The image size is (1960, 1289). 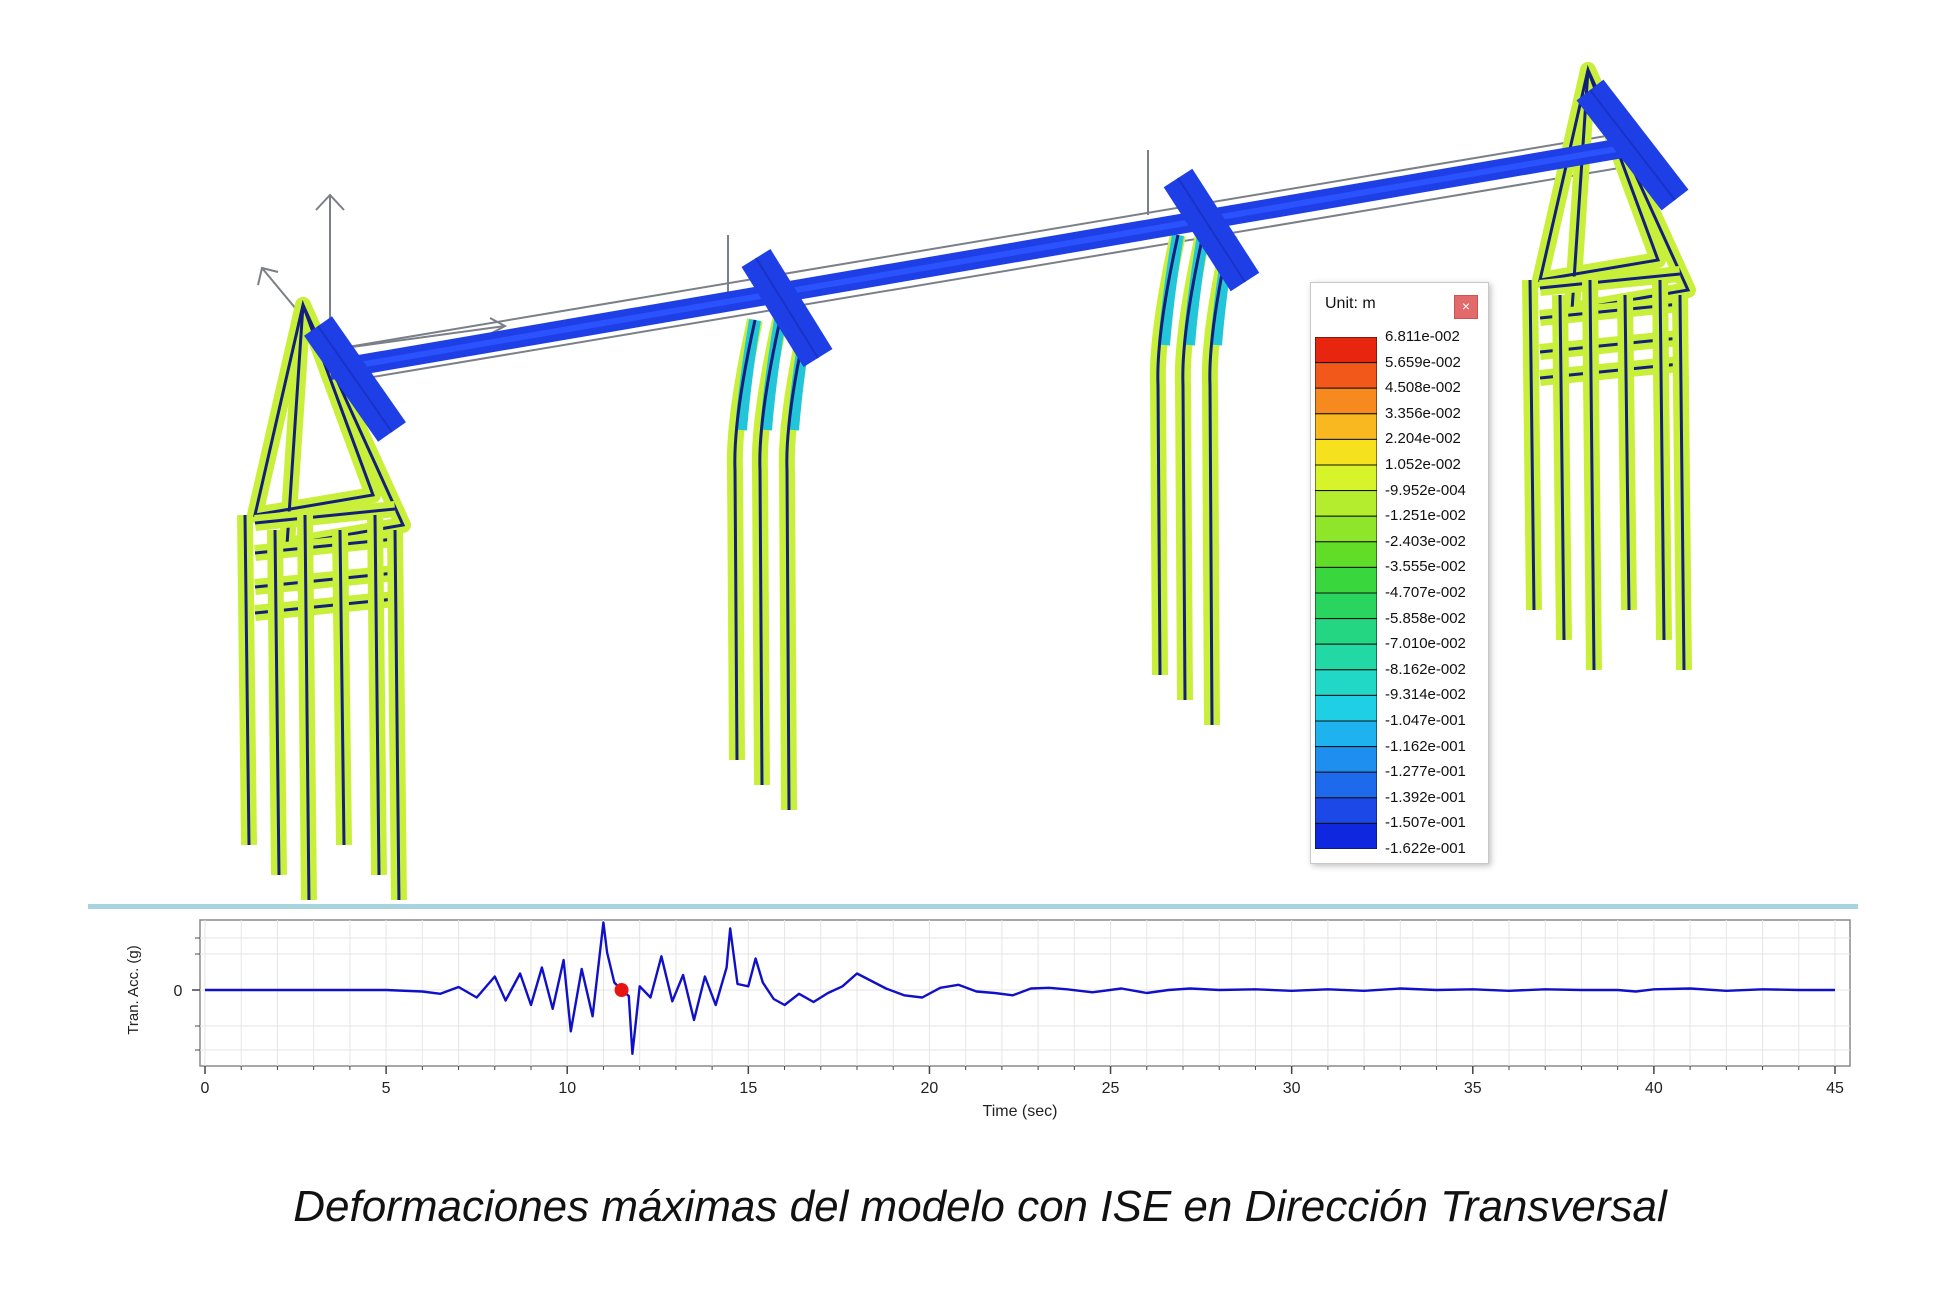 What do you see at coordinates (1425, 848) in the screenshot?
I see `legend-level-label: -1.622e-001` at bounding box center [1425, 848].